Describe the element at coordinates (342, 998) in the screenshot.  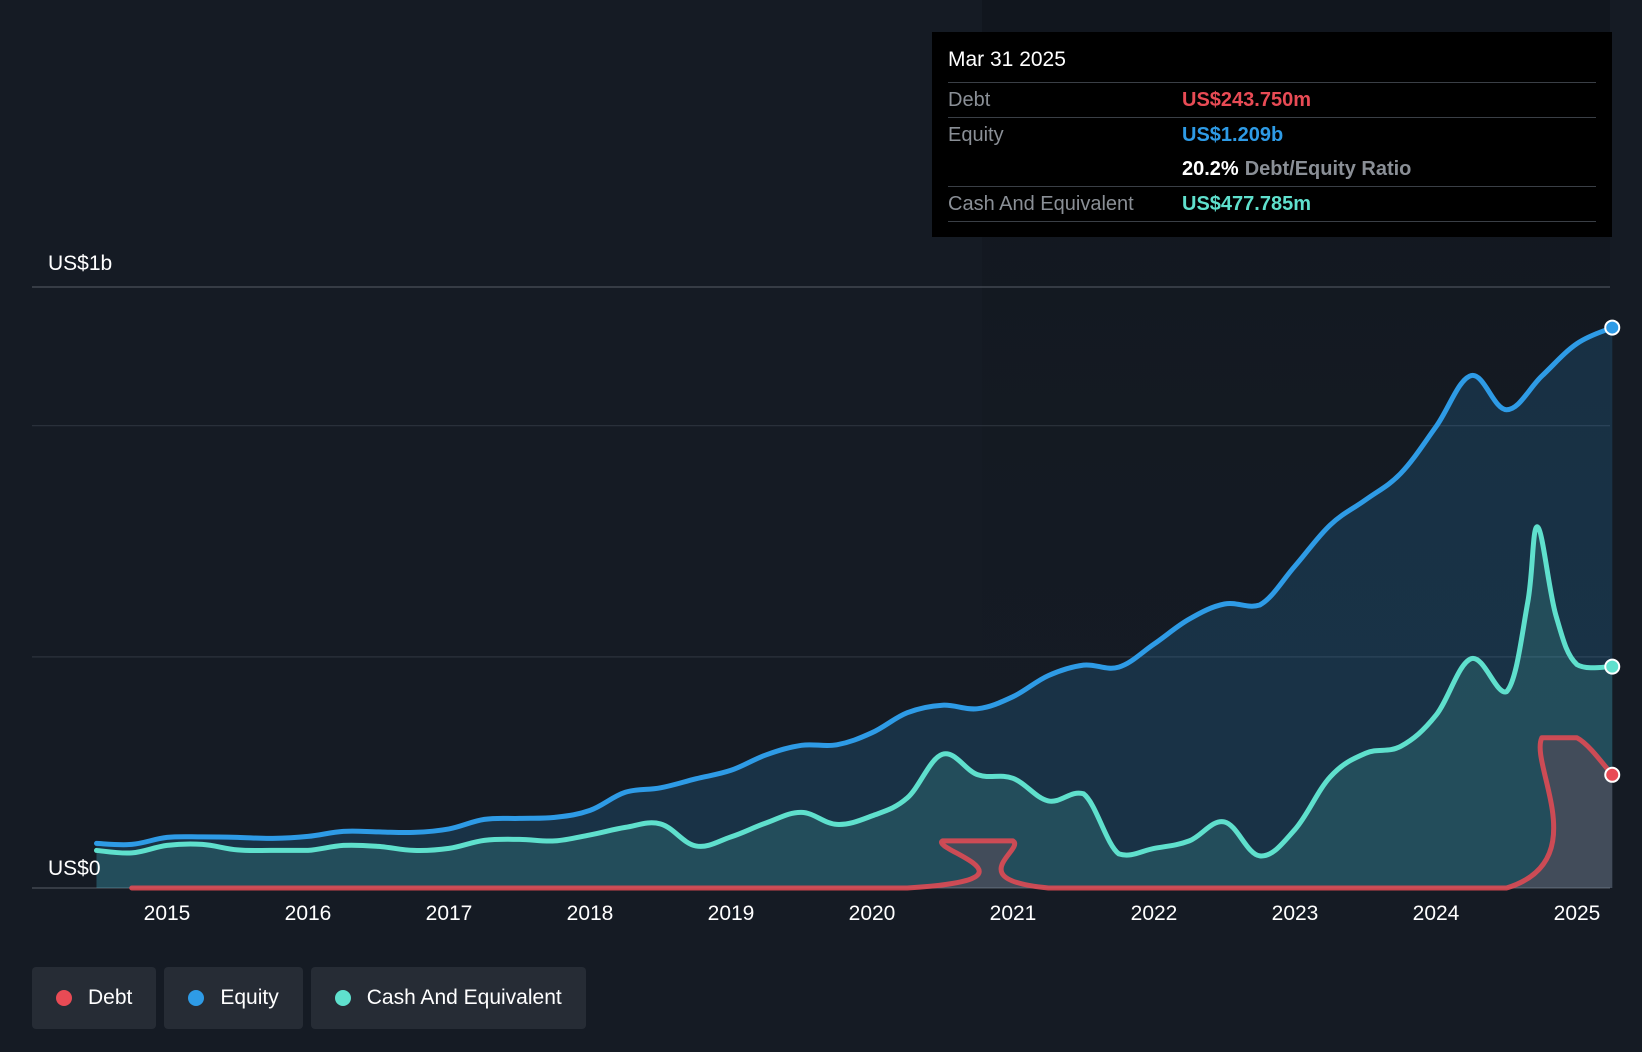
I see `cash-dot-icon` at that location.